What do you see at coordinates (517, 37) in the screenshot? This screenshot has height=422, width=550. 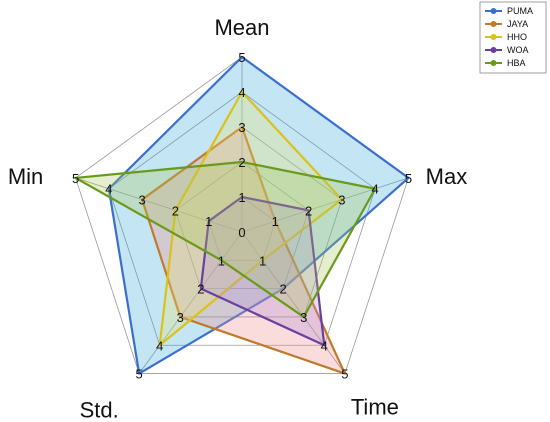 I see `legend-entry-hho: HHO` at bounding box center [517, 37].